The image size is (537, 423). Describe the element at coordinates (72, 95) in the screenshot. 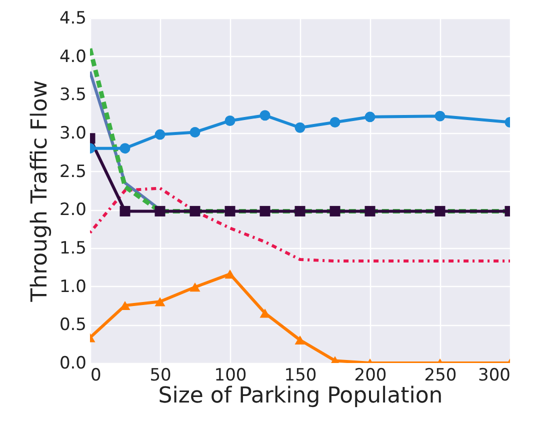

I see `y-tick-label: 3.5` at that location.